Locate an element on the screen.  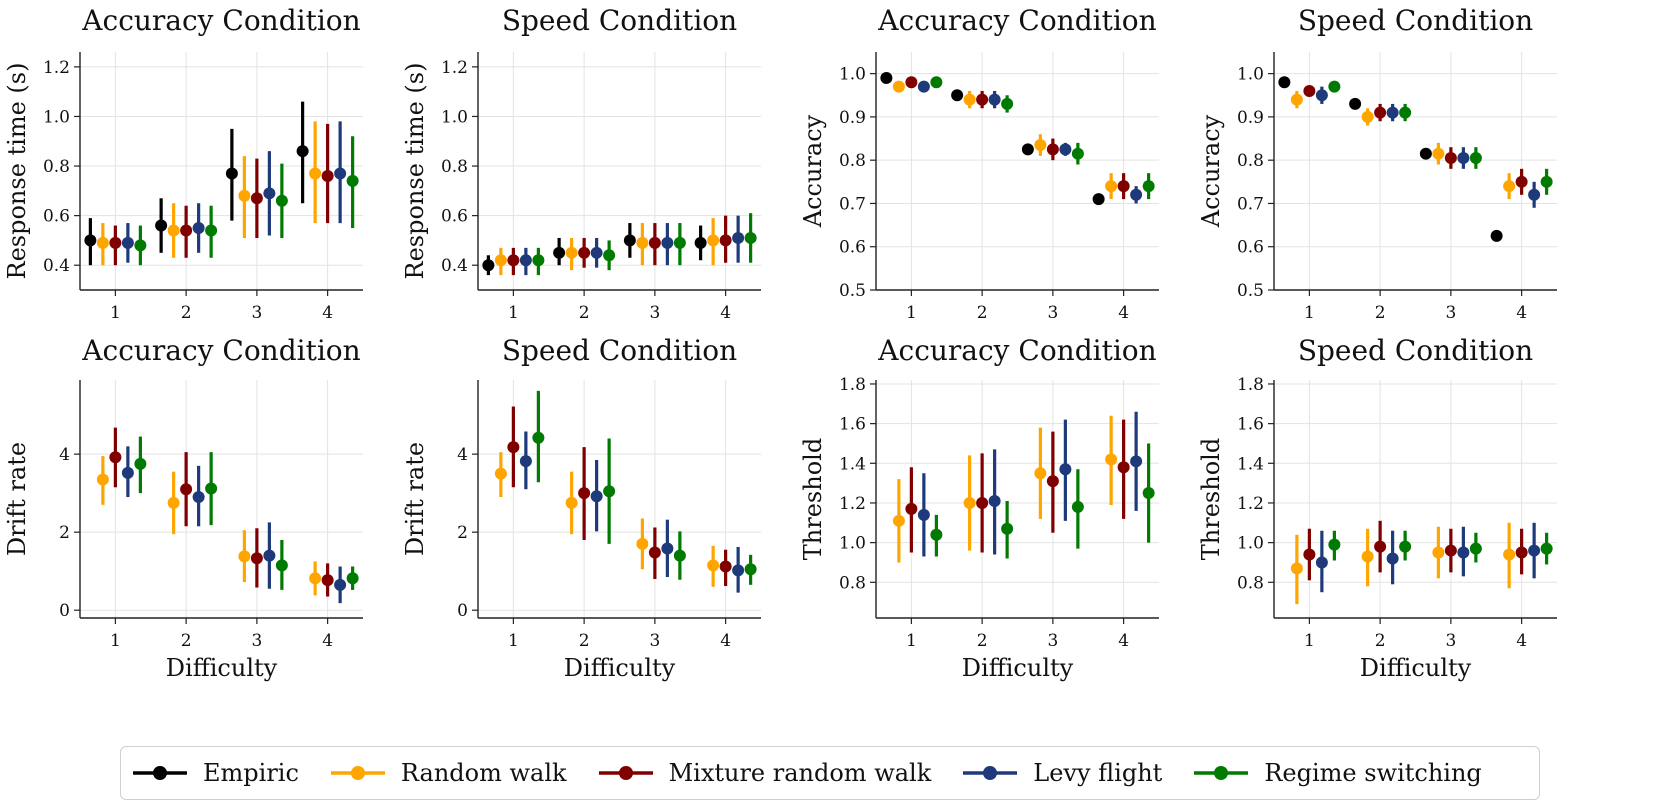
y-axis-label: Accuracy is located at coordinates (1211, 171).